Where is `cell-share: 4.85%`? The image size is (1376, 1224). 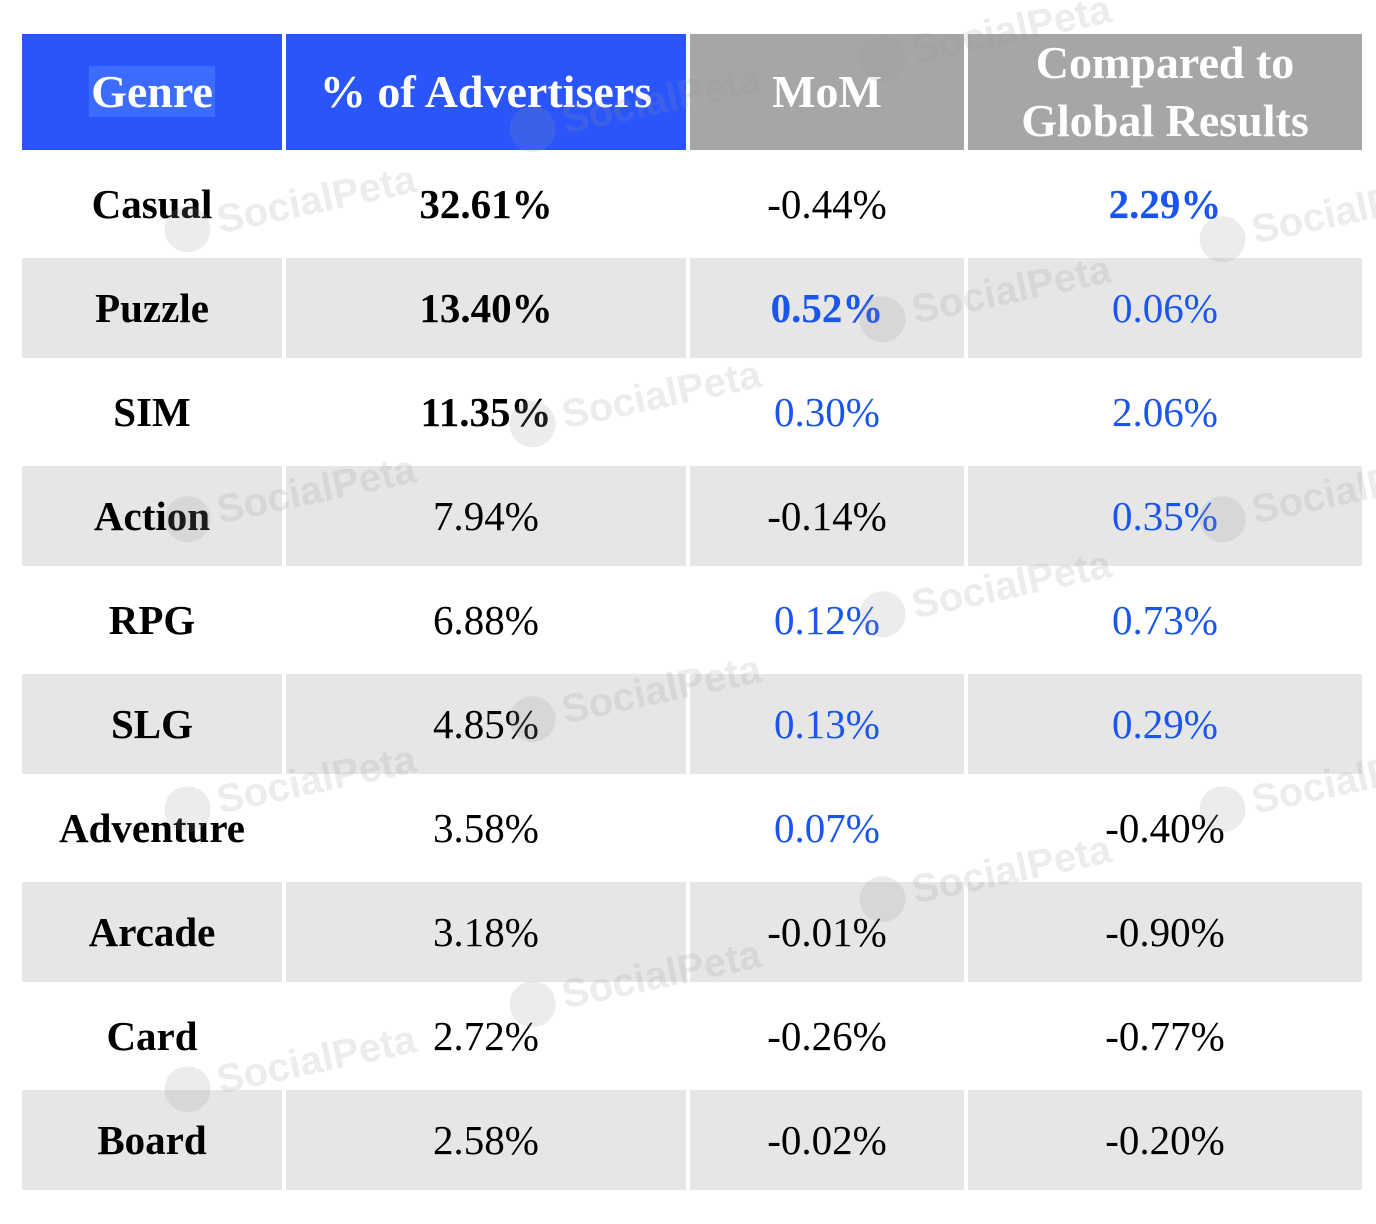 cell-share: 4.85% is located at coordinates (488, 726).